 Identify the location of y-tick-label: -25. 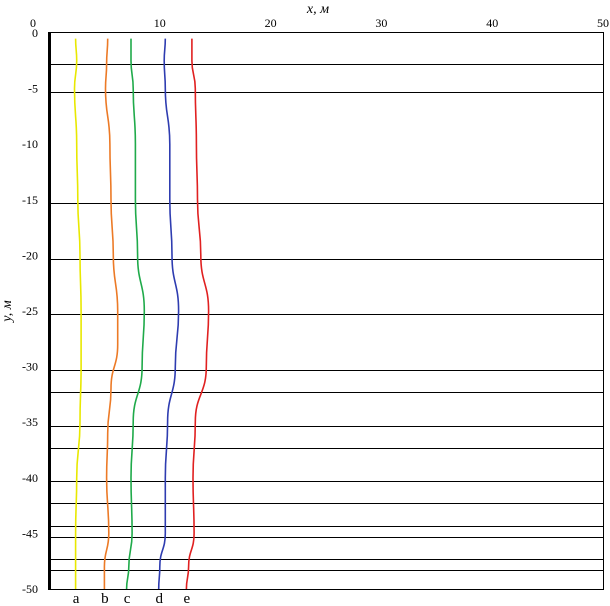
(30, 311).